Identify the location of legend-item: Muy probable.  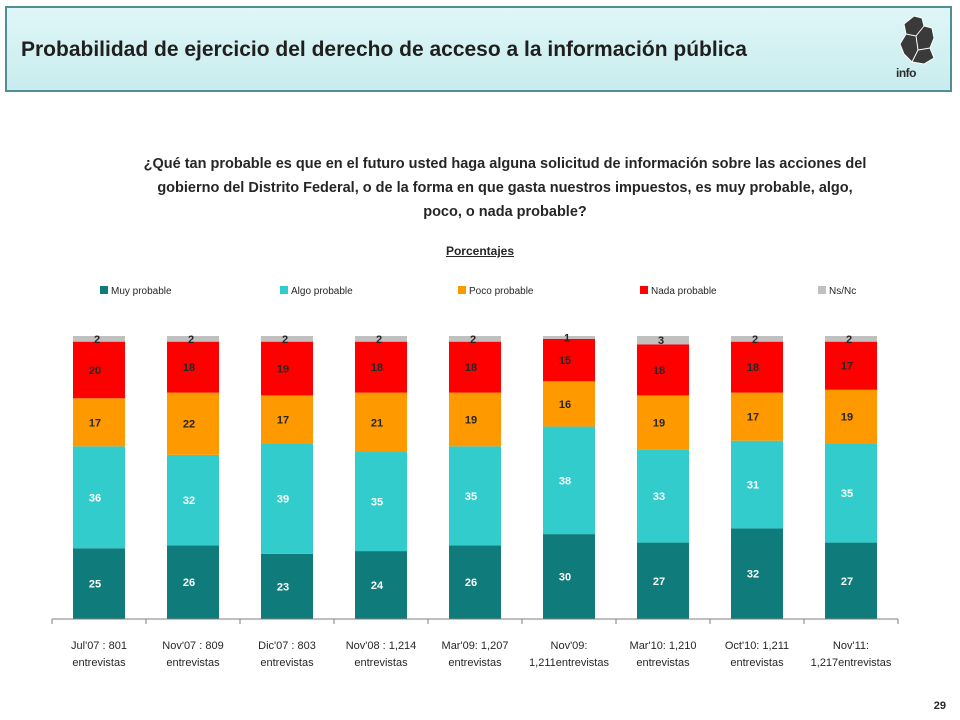
(136, 291).